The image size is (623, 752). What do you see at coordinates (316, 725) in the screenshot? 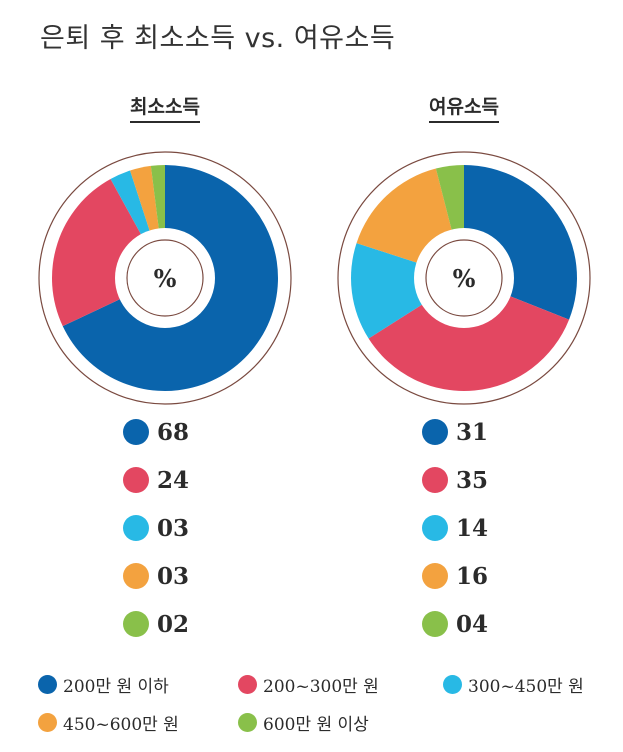
I see `legend-label: 600만 원 이상` at bounding box center [316, 725].